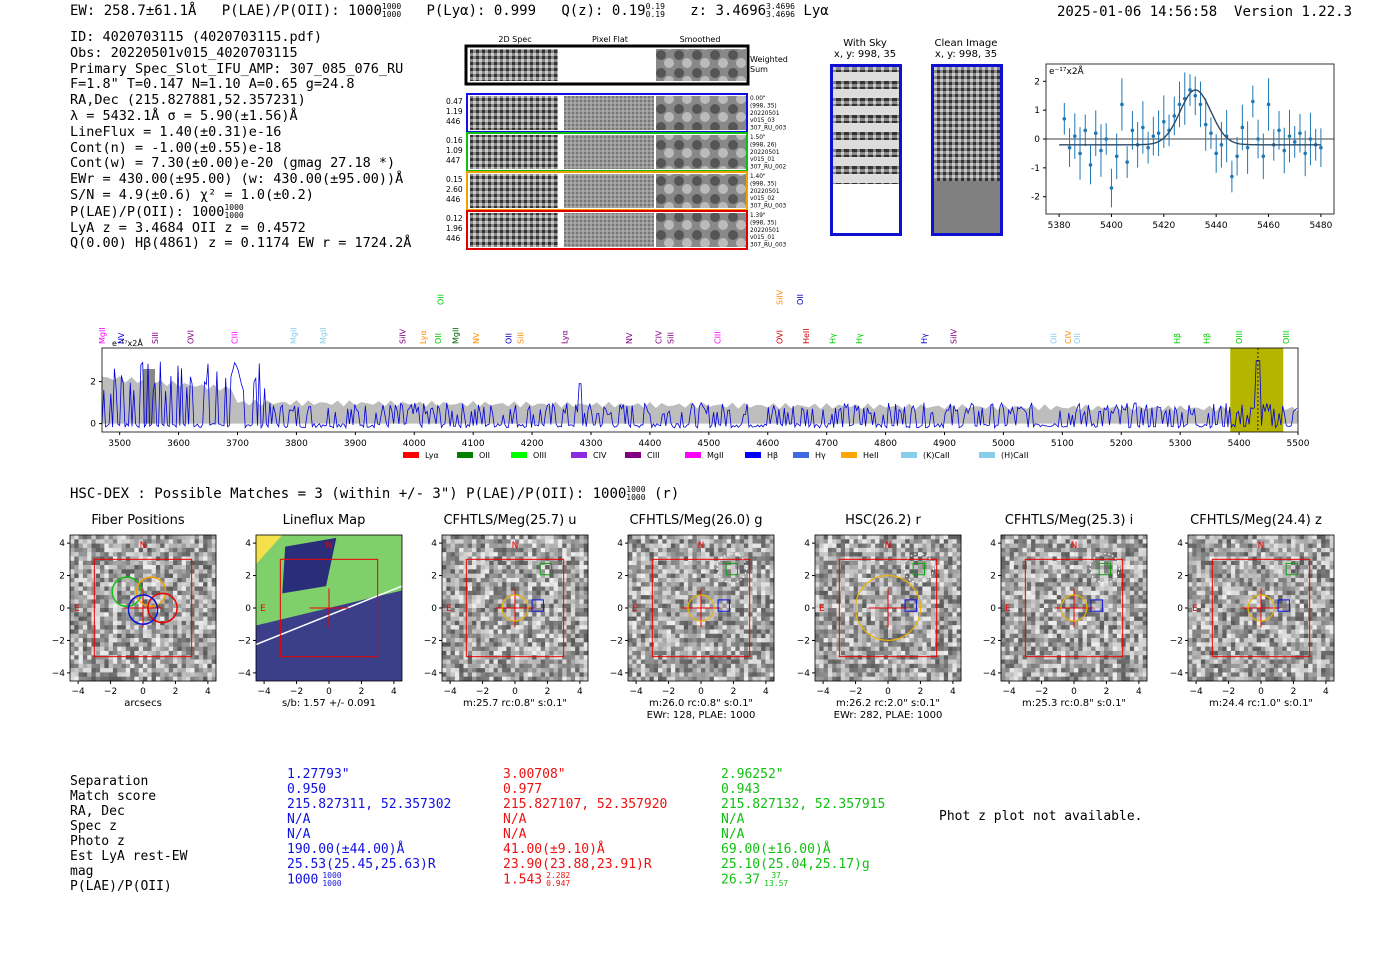 The image size is (1400, 953). Describe the element at coordinates (704, 455) in the screenshot. I see `spec-legend-item: MgII` at that location.